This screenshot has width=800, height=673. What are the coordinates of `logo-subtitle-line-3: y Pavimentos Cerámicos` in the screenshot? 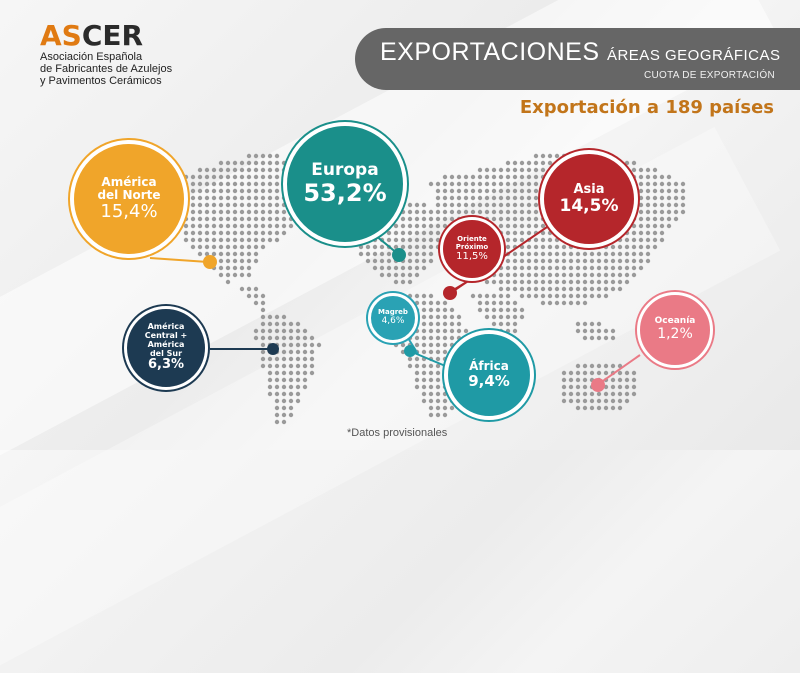 It's located at (101, 81).